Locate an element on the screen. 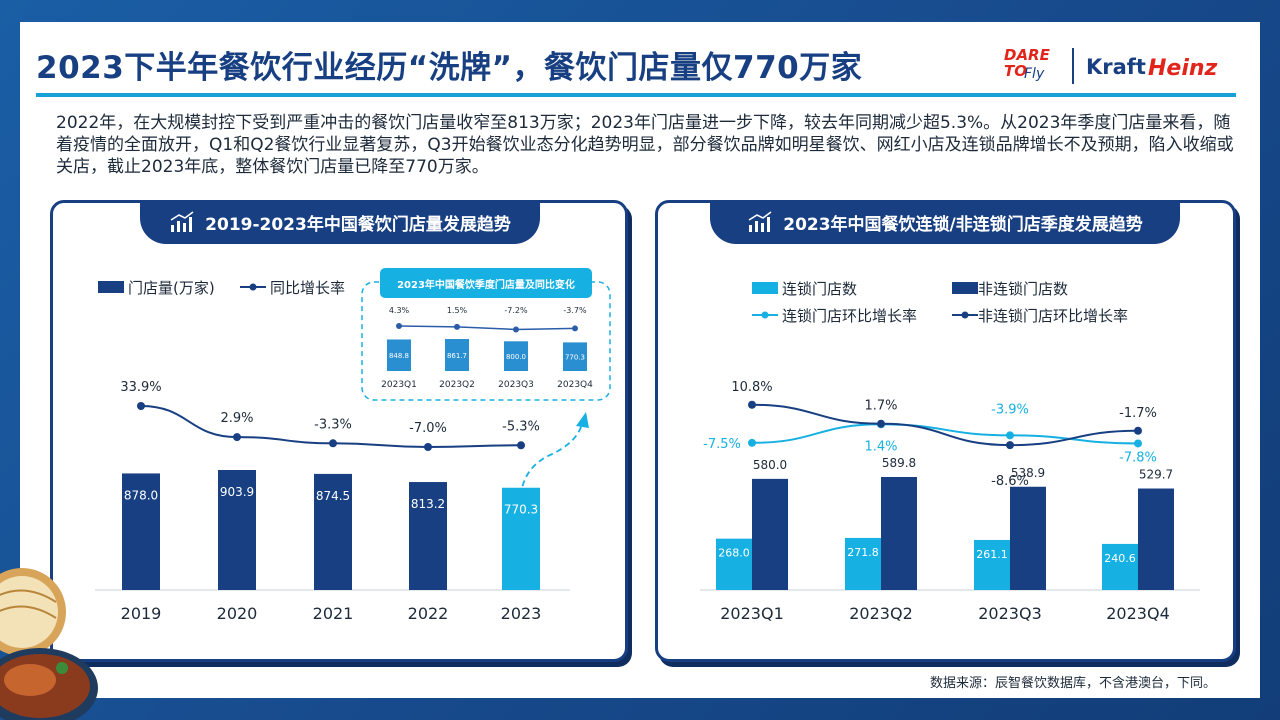 The width and height of the screenshot is (1280, 720). legend-swatch-chain-rate-dot is located at coordinates (765, 315).